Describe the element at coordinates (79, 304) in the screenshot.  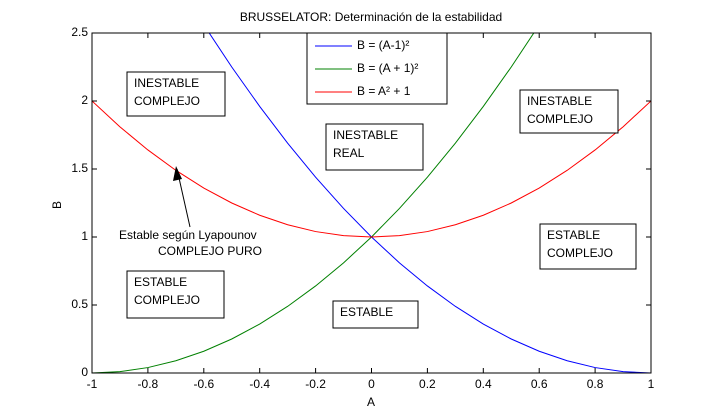
I see `y-tick-label: 0.5` at that location.